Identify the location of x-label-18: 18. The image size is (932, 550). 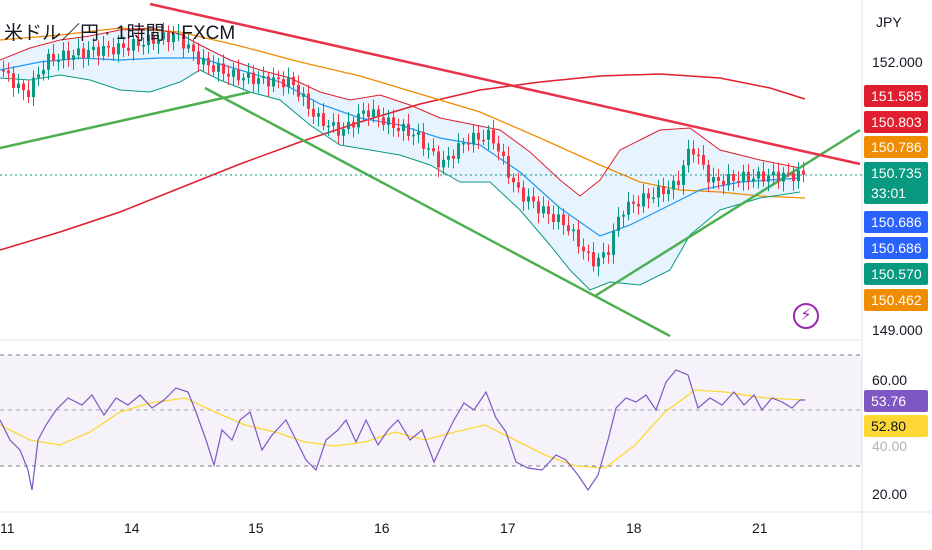
(634, 528).